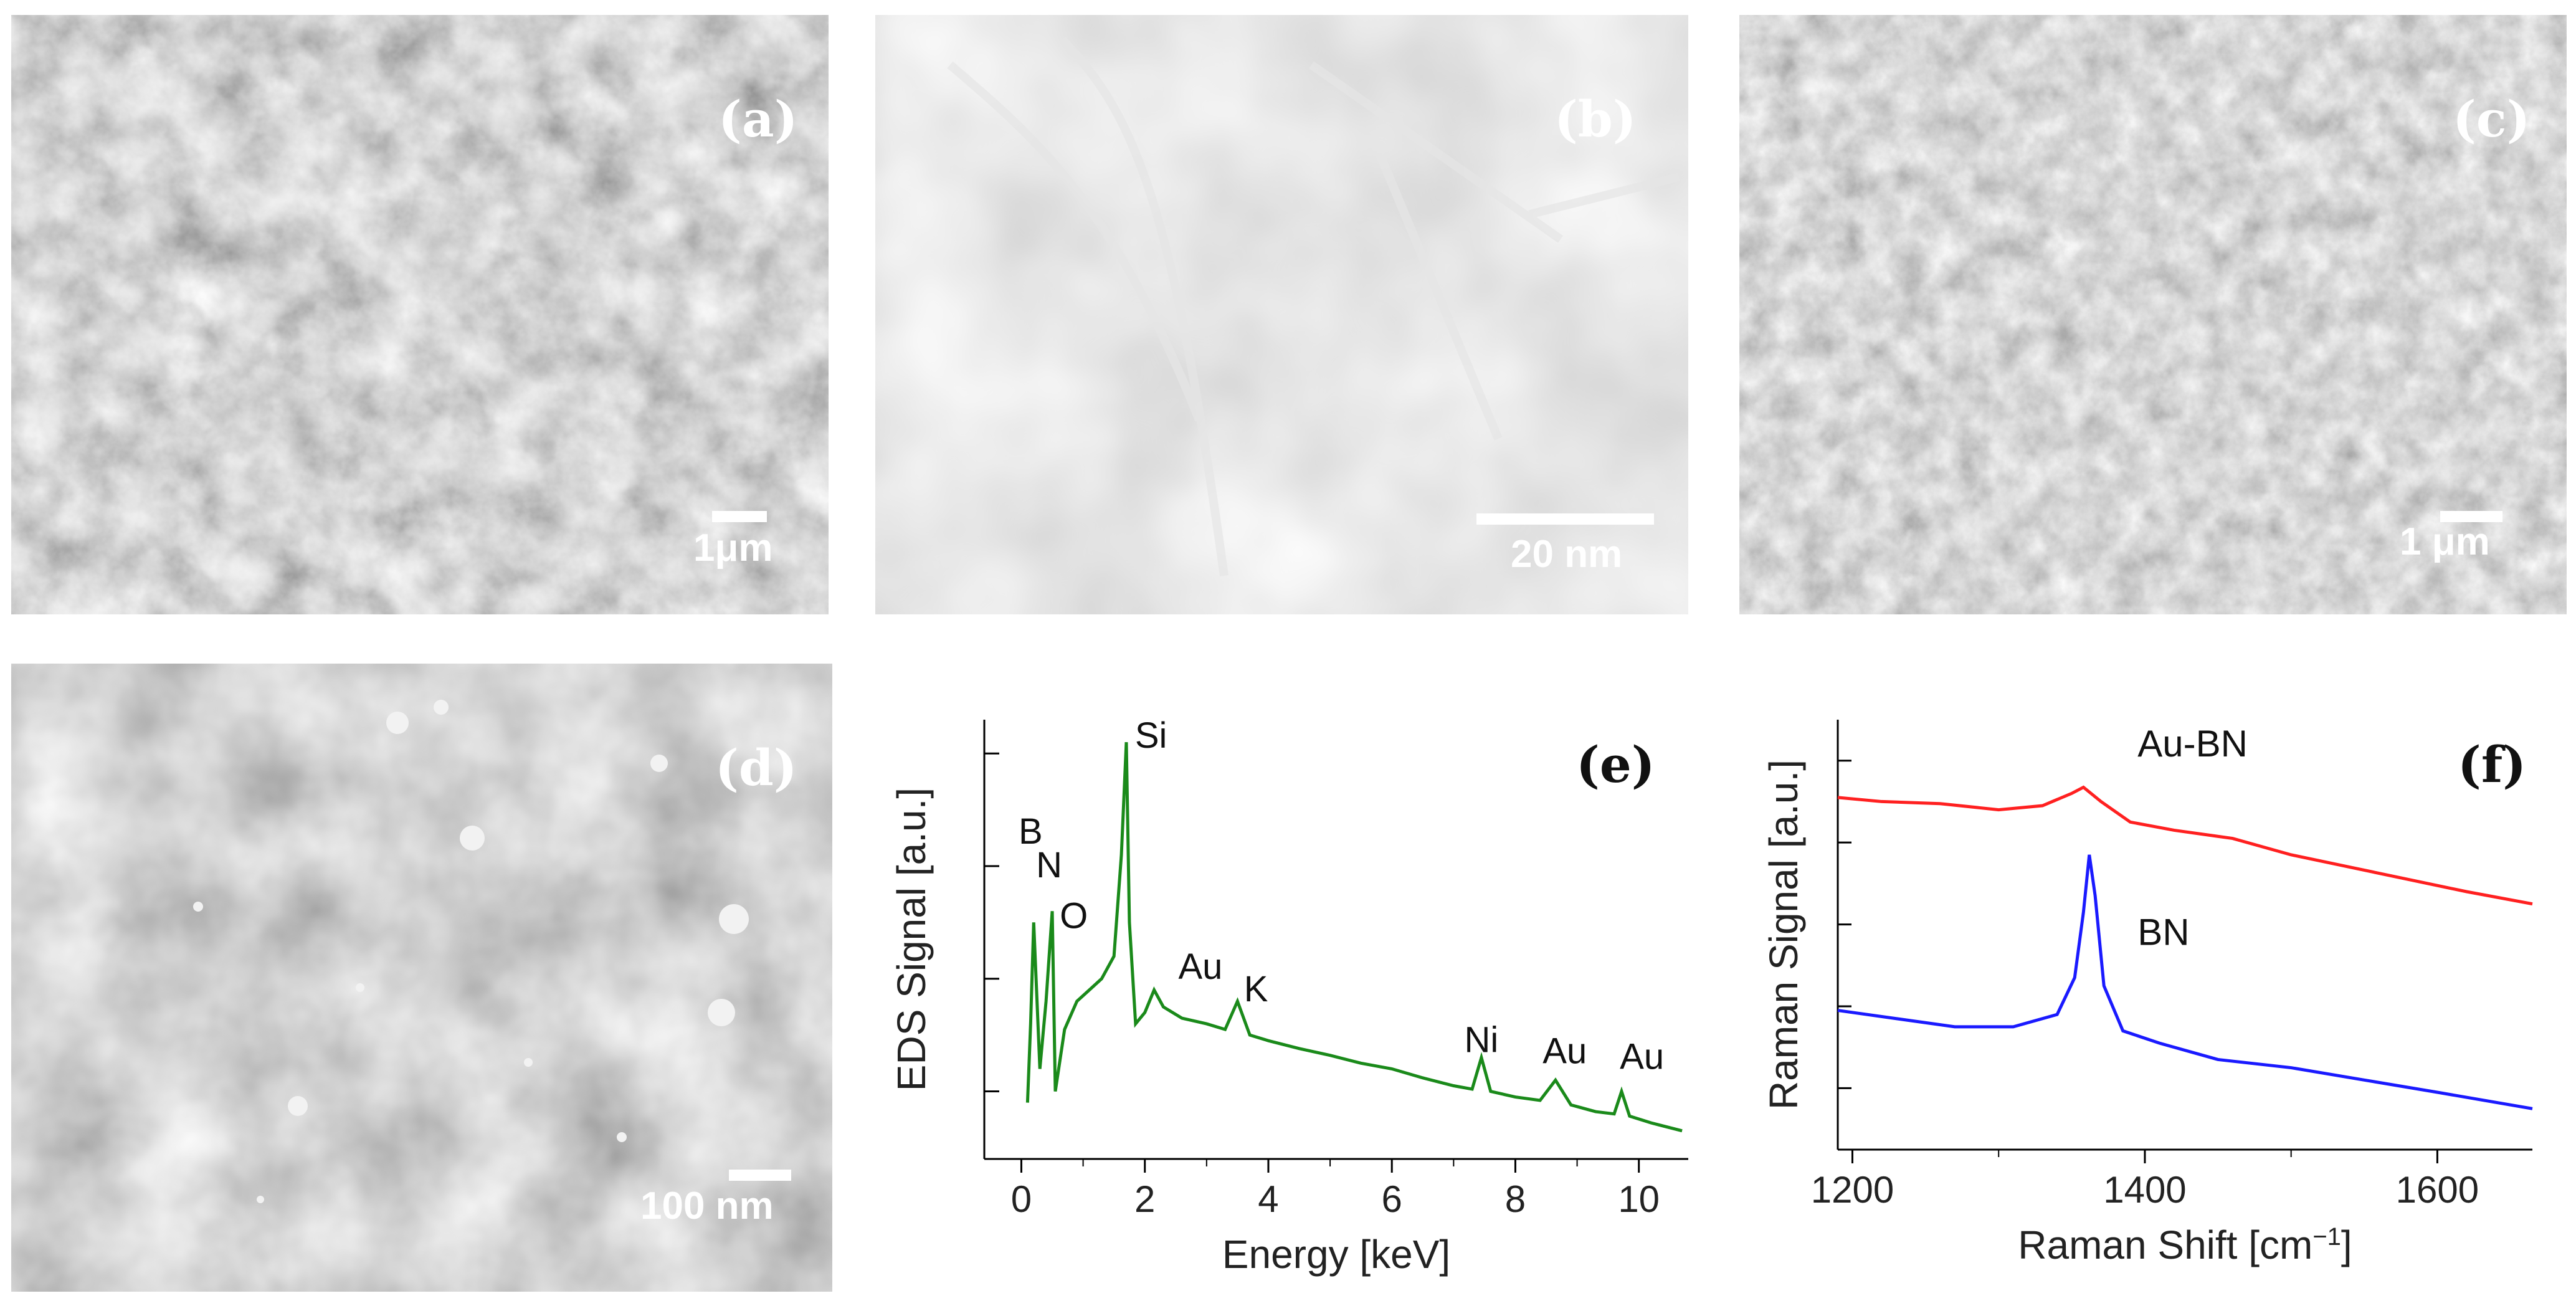 The height and width of the screenshot is (1311, 2576). What do you see at coordinates (2492, 119) in the screenshot?
I see `panel-label-c: (c)` at bounding box center [2492, 119].